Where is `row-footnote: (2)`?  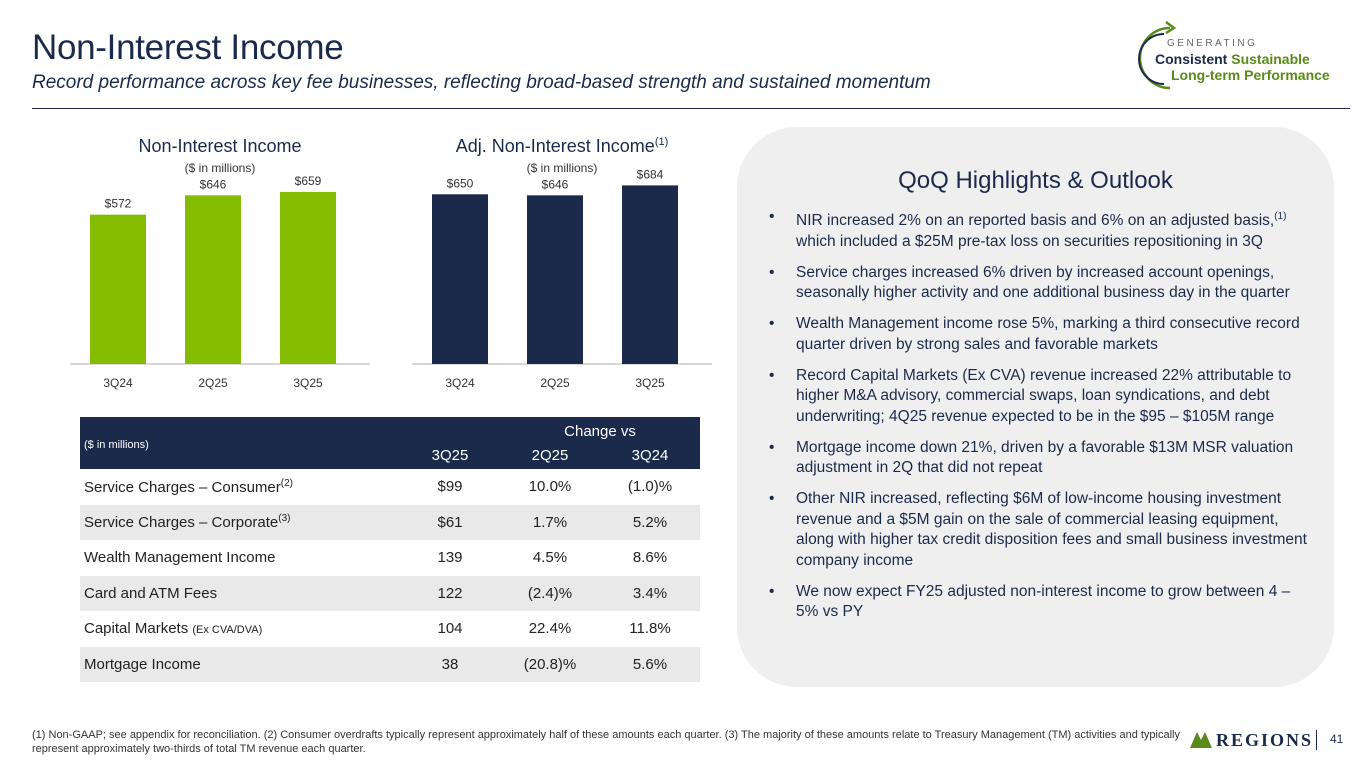
row-footnote: (2) is located at coordinates (286, 483).